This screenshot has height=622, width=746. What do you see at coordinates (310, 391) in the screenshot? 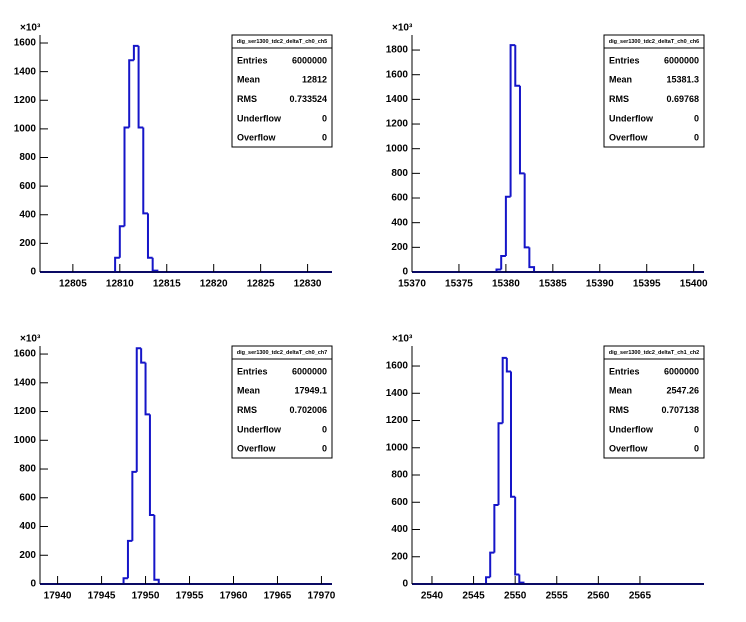
I see `stats-value: 17949.1` at bounding box center [310, 391].